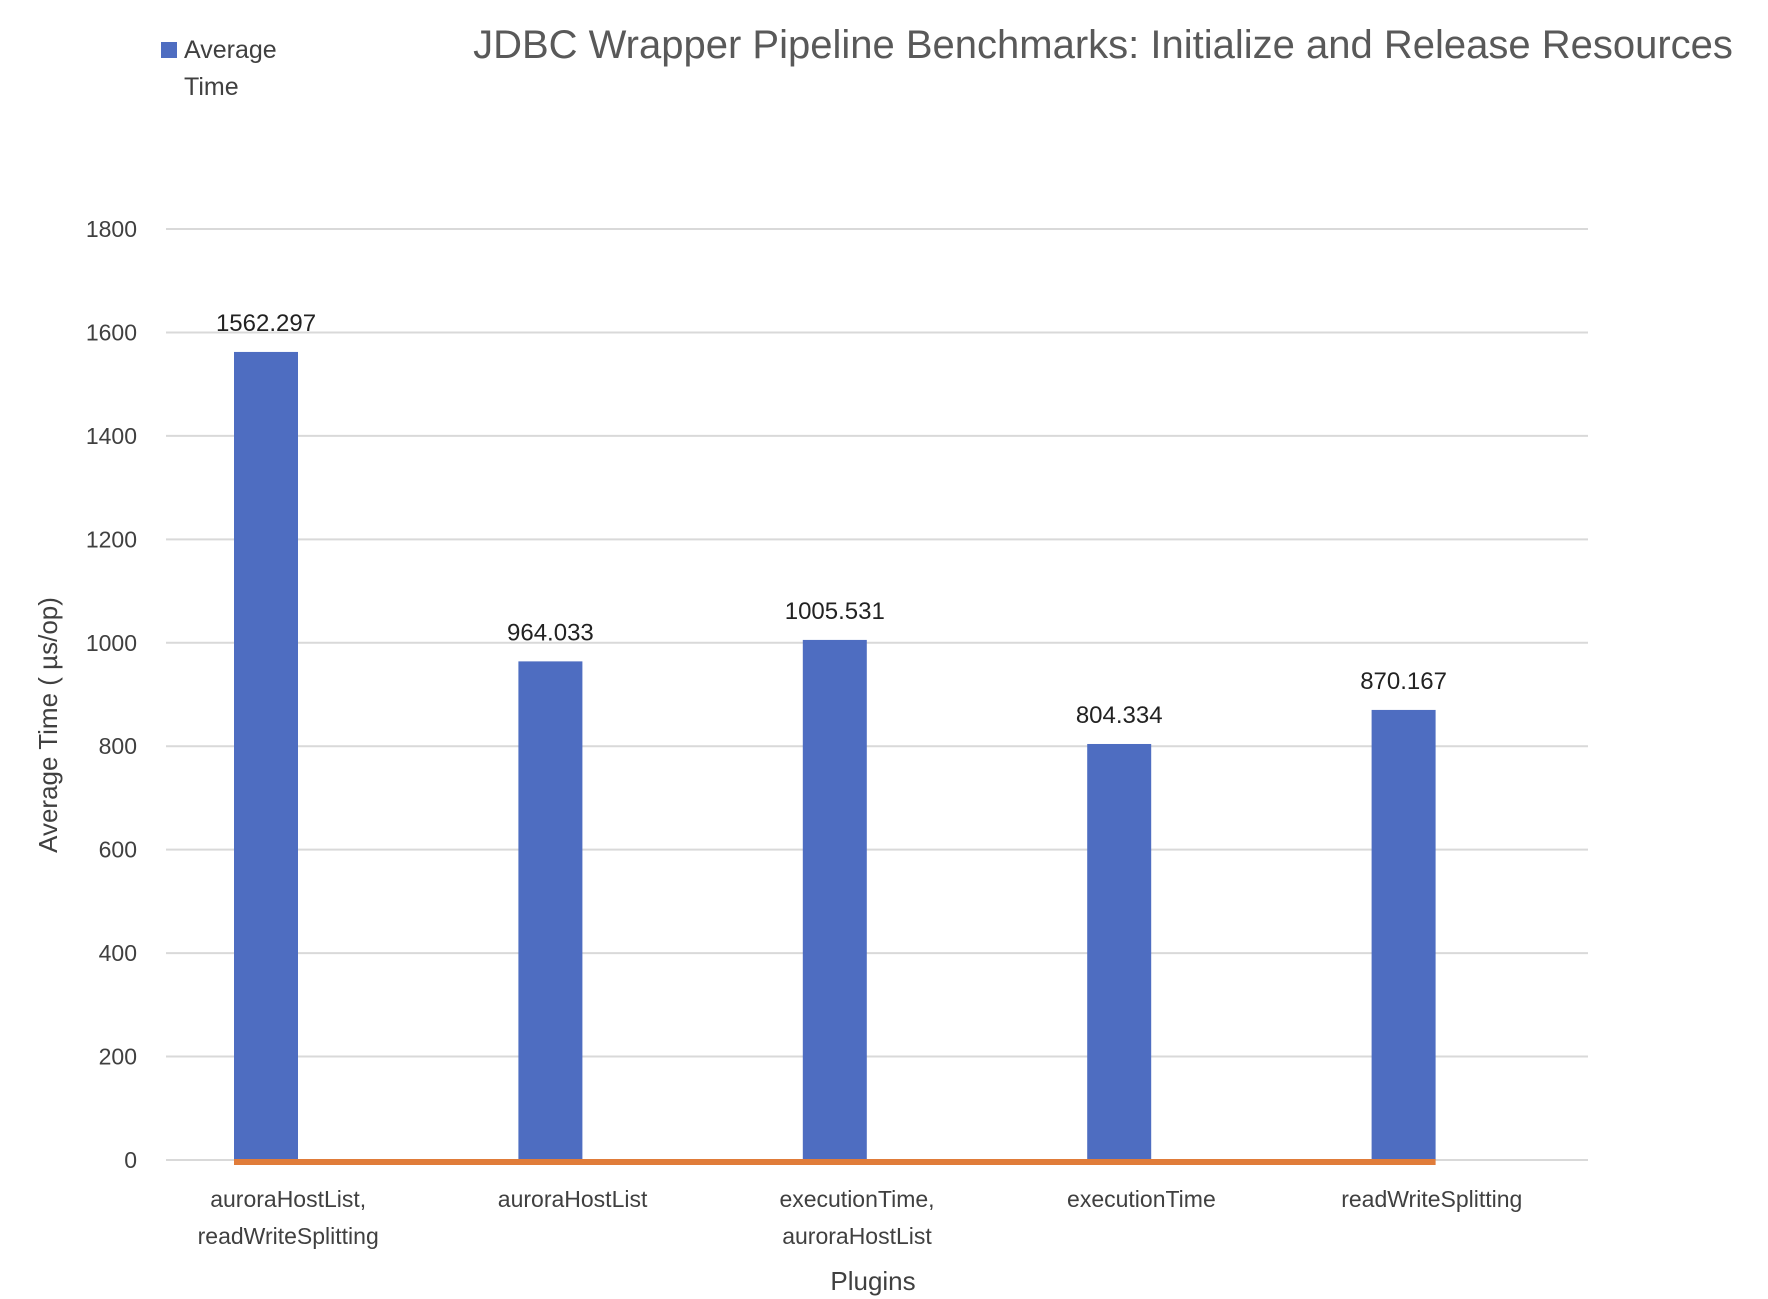 Image resolution: width=1768 pixels, height=1299 pixels. I want to click on y-tick-label: 0, so click(130, 1160).